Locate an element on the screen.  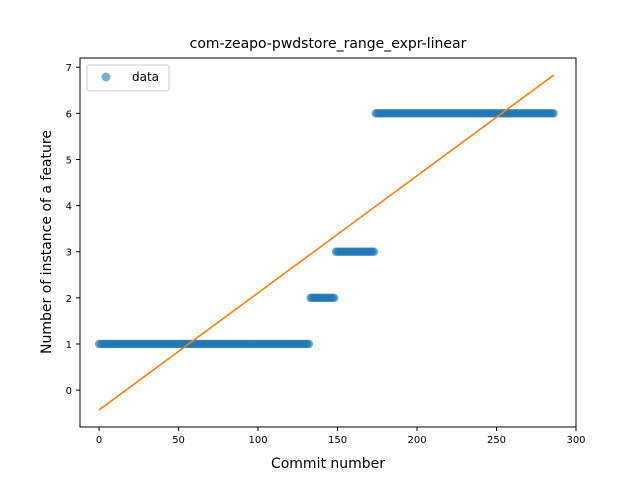
y-axis-label: Number of instance of a feature is located at coordinates (47, 242).